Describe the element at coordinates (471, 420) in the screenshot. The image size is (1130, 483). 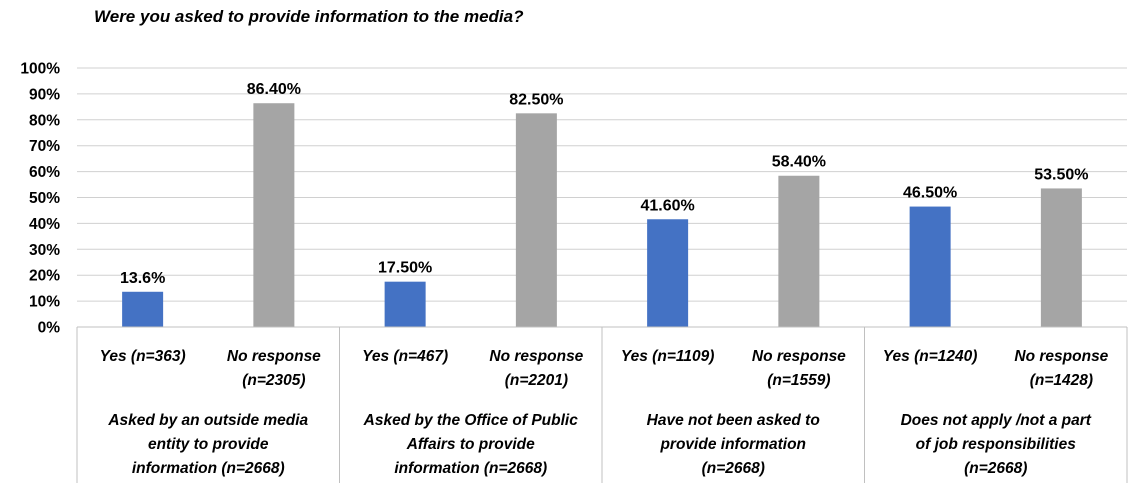
I see `group-label: Asked by the Office of Public` at that location.